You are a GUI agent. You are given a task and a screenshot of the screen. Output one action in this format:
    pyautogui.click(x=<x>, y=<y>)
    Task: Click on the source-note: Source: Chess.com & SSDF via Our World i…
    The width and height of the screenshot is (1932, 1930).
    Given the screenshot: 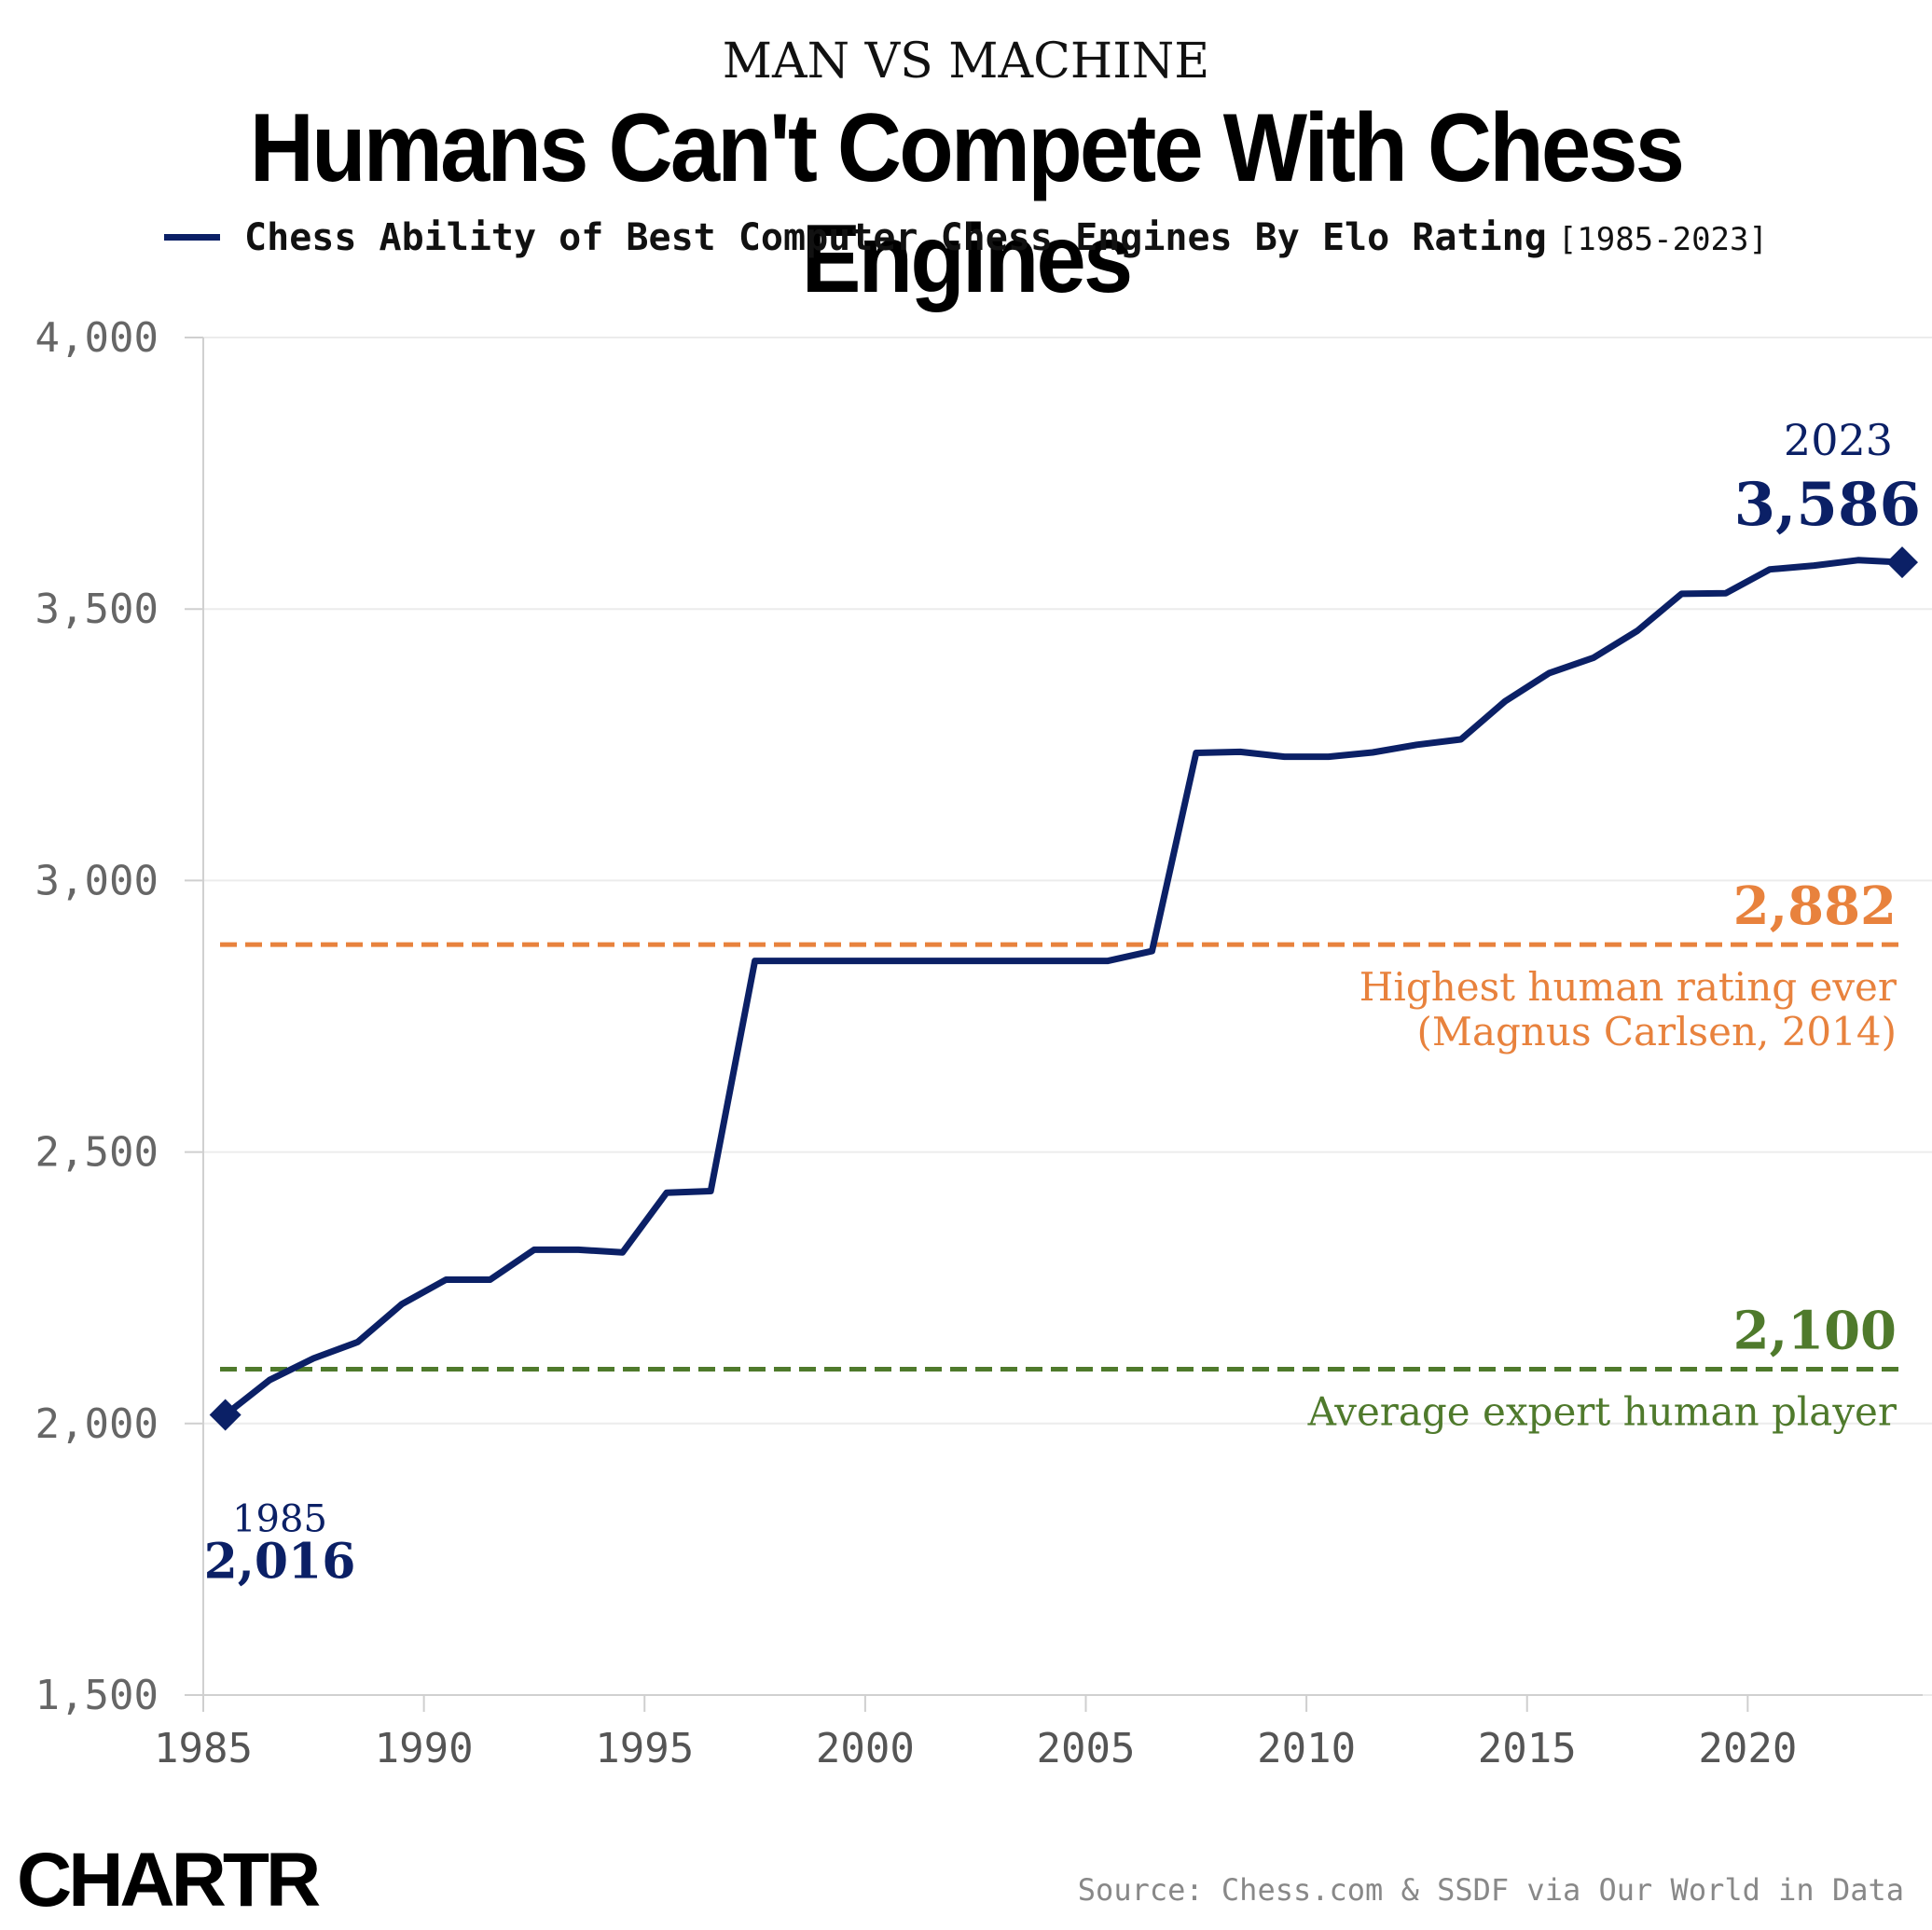 What is the action you would take?
    pyautogui.click(x=1491, y=1890)
    